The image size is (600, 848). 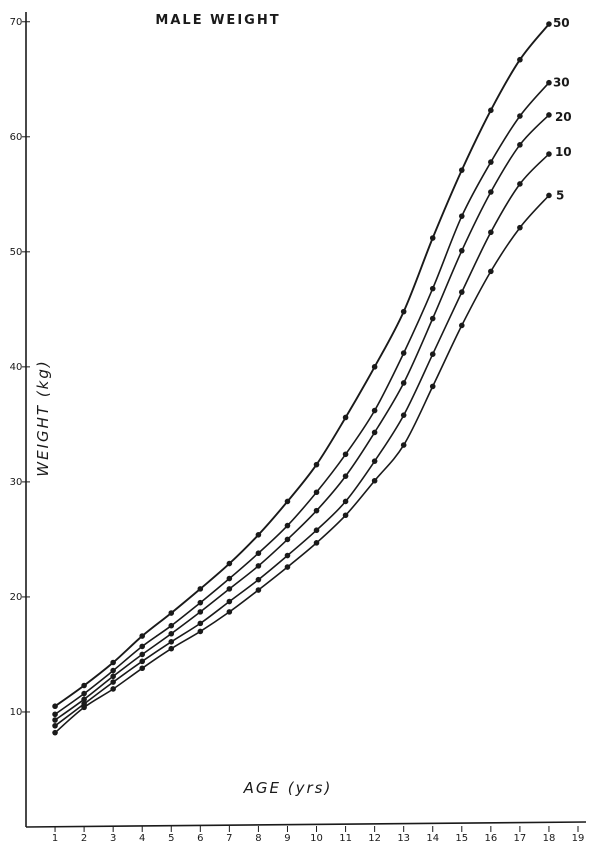 I want to click on x-tick-label: 16, so click(x=490, y=838).